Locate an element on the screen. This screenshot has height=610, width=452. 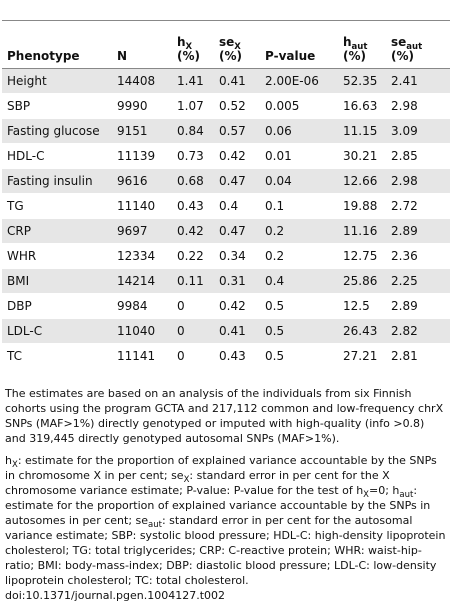
table-cell: 9697 is located at coordinates (142, 231).